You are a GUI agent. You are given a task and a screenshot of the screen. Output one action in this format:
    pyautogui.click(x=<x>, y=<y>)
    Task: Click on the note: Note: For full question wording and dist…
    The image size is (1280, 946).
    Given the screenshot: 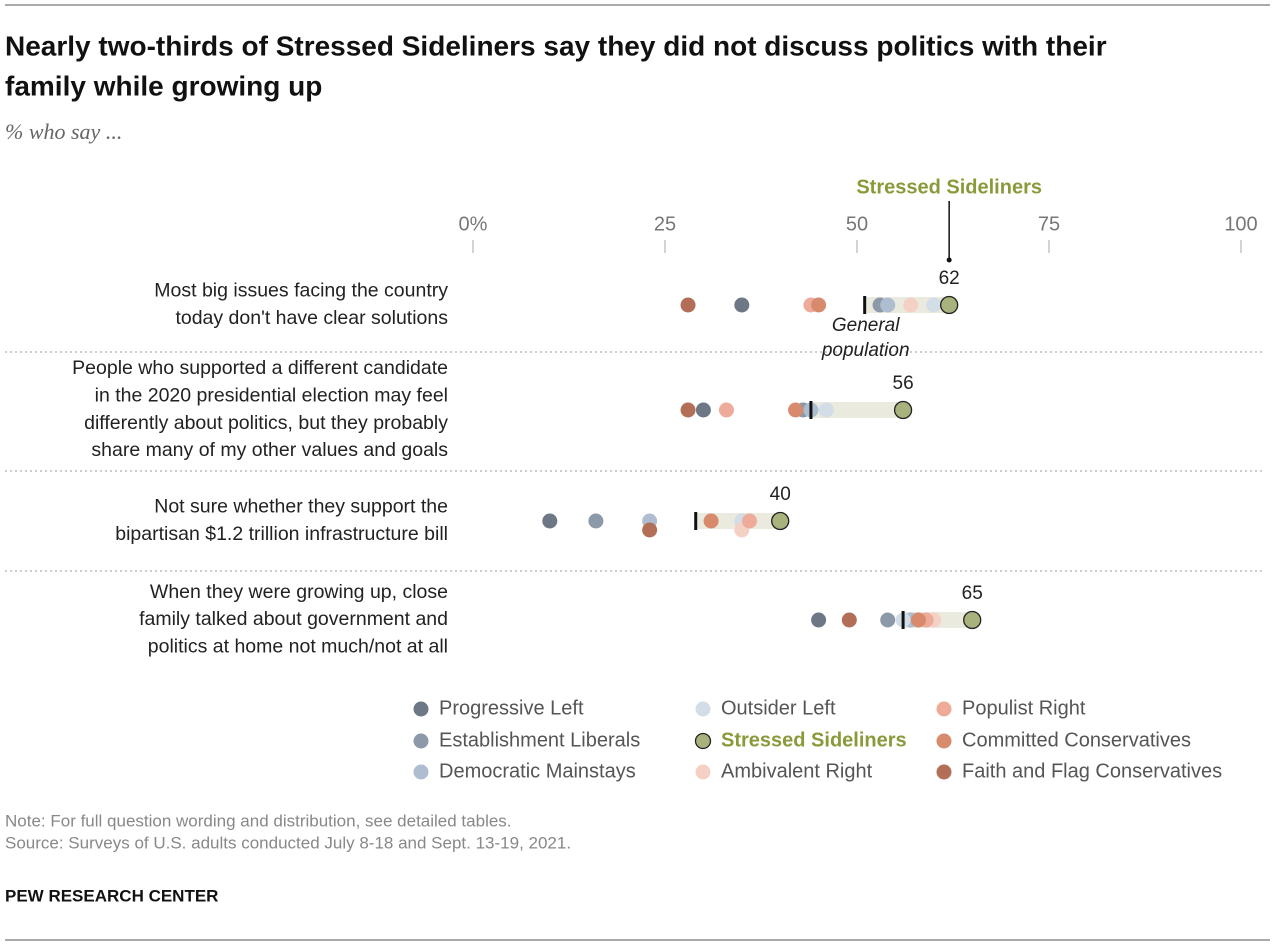 What is the action you would take?
    pyautogui.click(x=258, y=820)
    